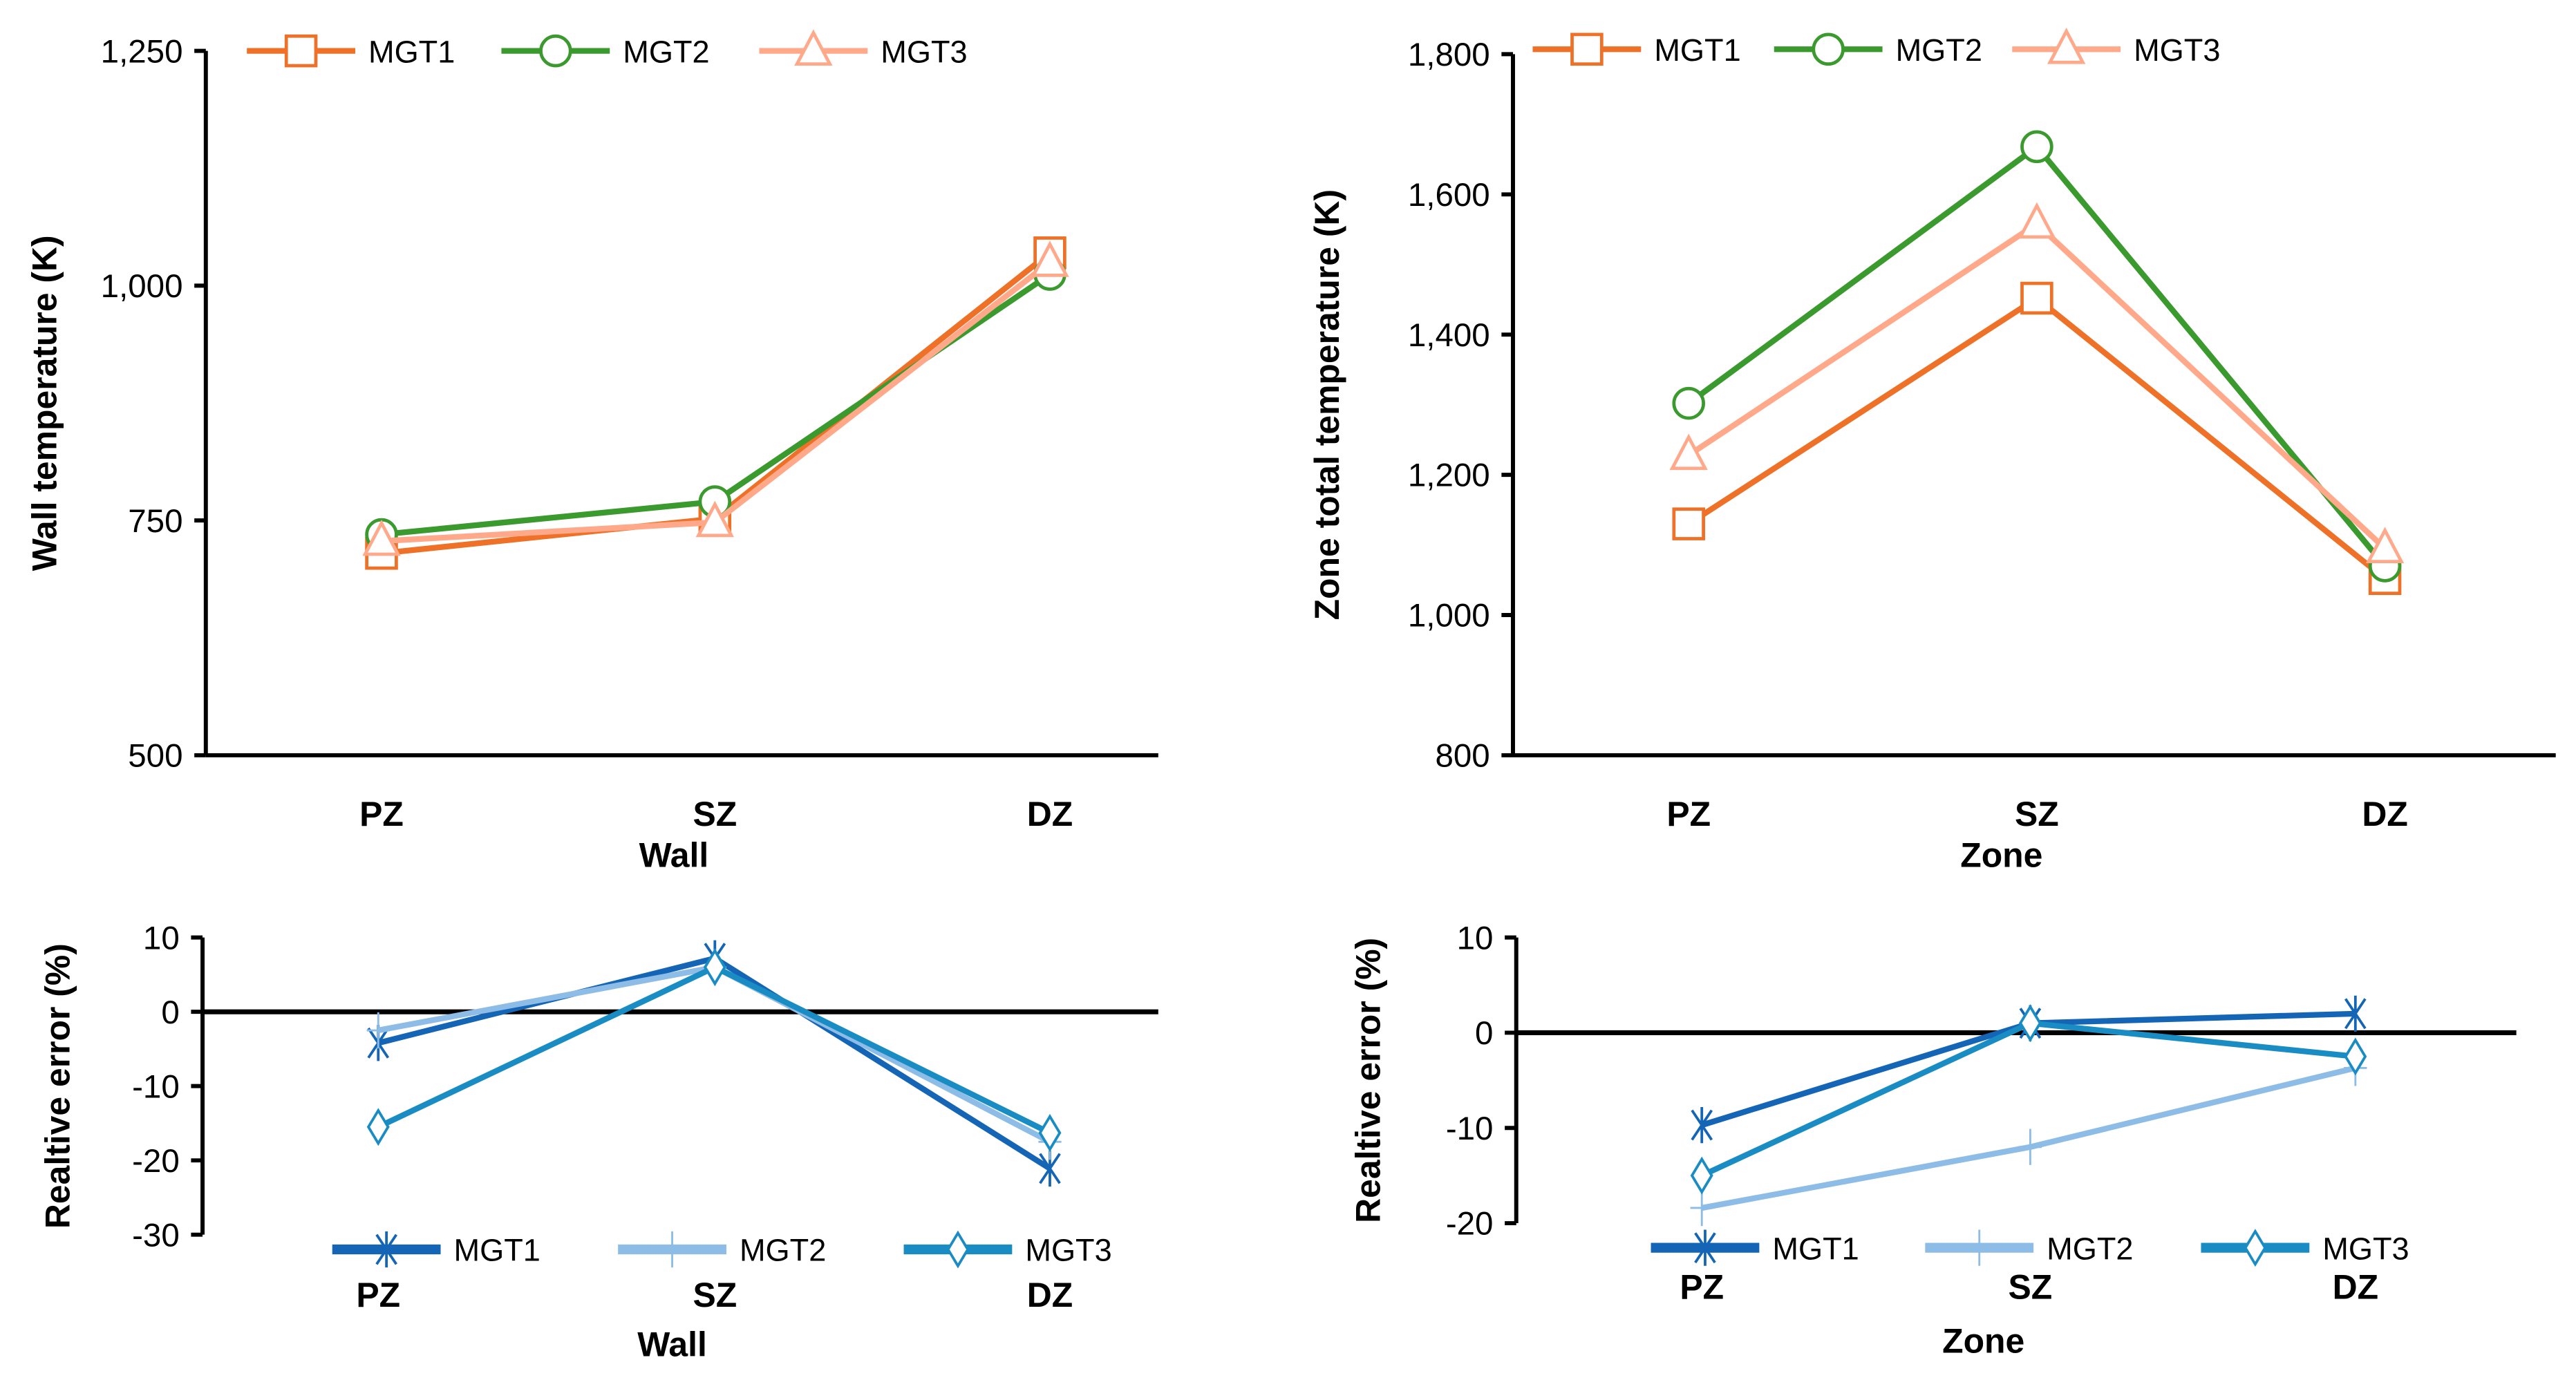  I want to click on series-MGT1, so click(2037, 438).